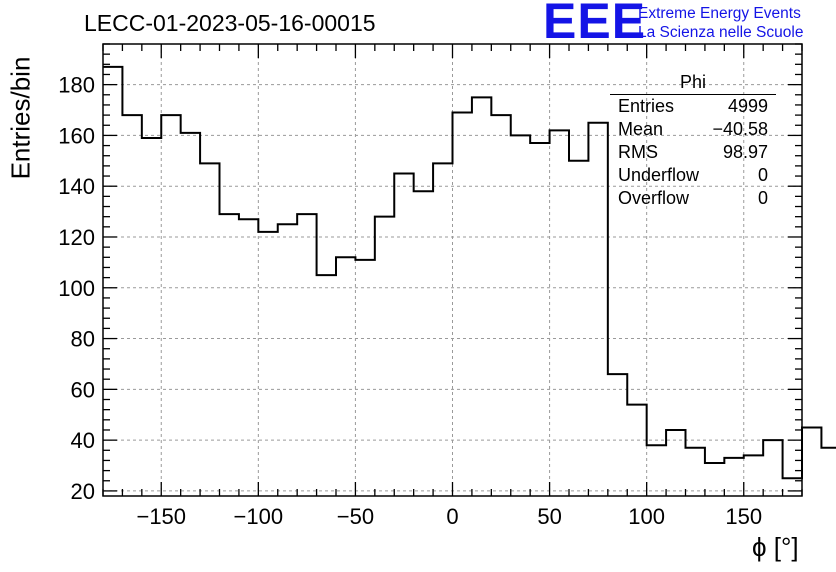  What do you see at coordinates (743, 516) in the screenshot?
I see `x-tick-label: 150` at bounding box center [743, 516].